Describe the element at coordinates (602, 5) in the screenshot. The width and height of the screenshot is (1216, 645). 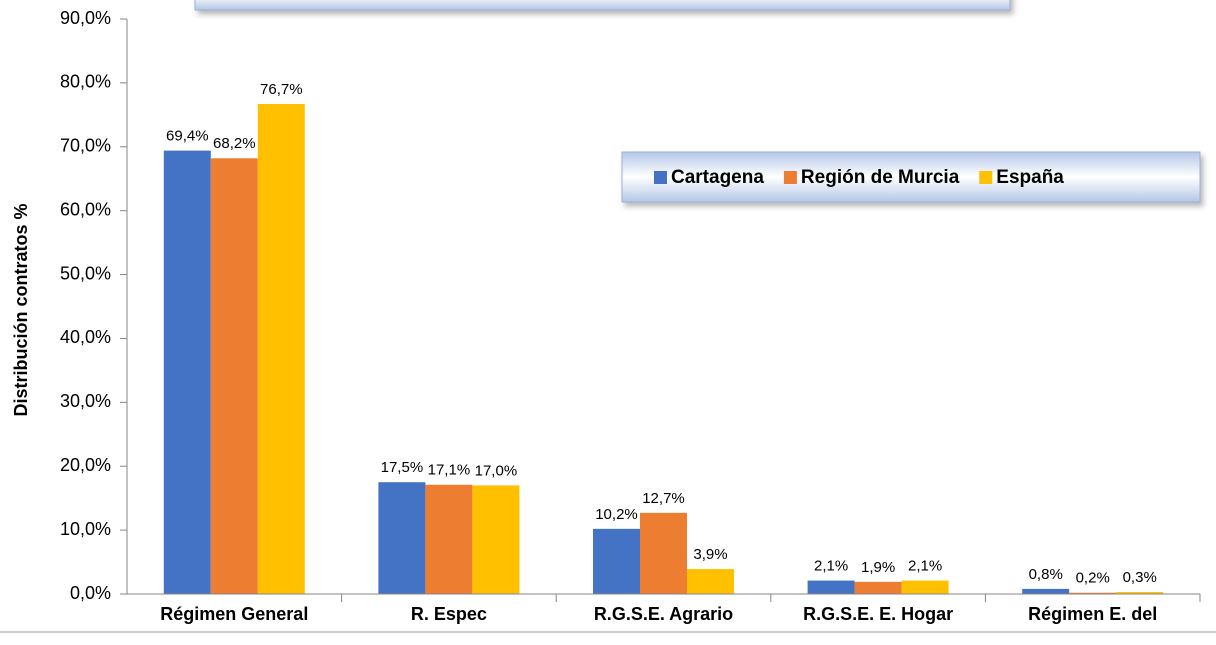
I see `title-box` at that location.